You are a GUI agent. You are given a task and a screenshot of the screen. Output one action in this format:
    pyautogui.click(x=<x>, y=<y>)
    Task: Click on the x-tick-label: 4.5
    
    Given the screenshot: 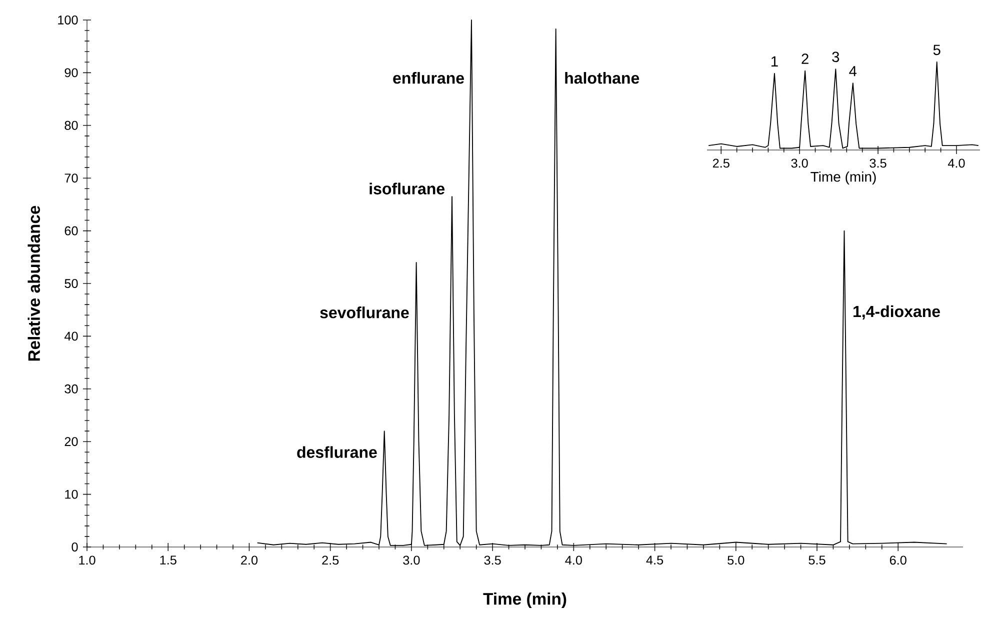 What is the action you would take?
    pyautogui.click(x=655, y=560)
    